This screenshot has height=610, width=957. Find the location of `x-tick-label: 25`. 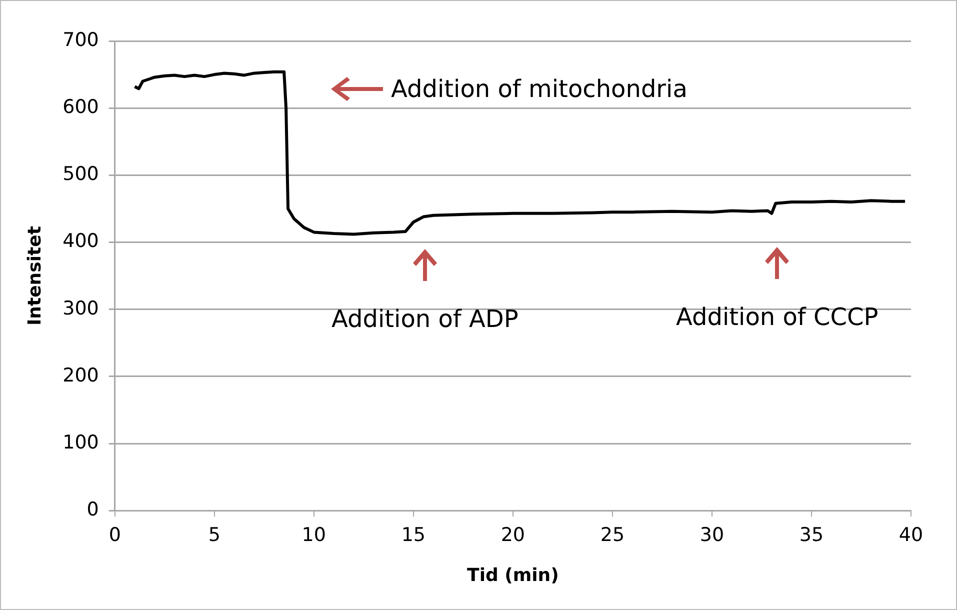

x-tick-label: 25 is located at coordinates (612, 535).